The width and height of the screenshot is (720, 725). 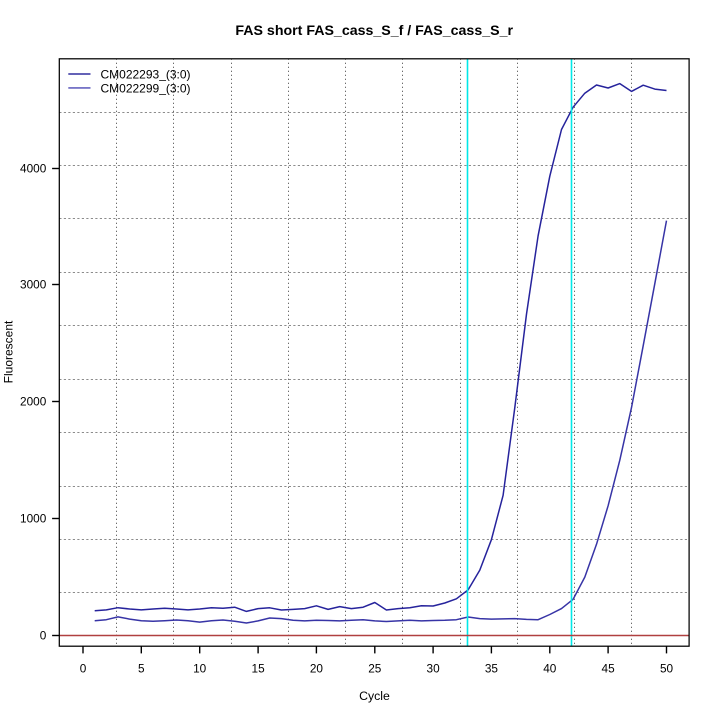 I want to click on svg-text: Cycle, so click(x=374, y=696).